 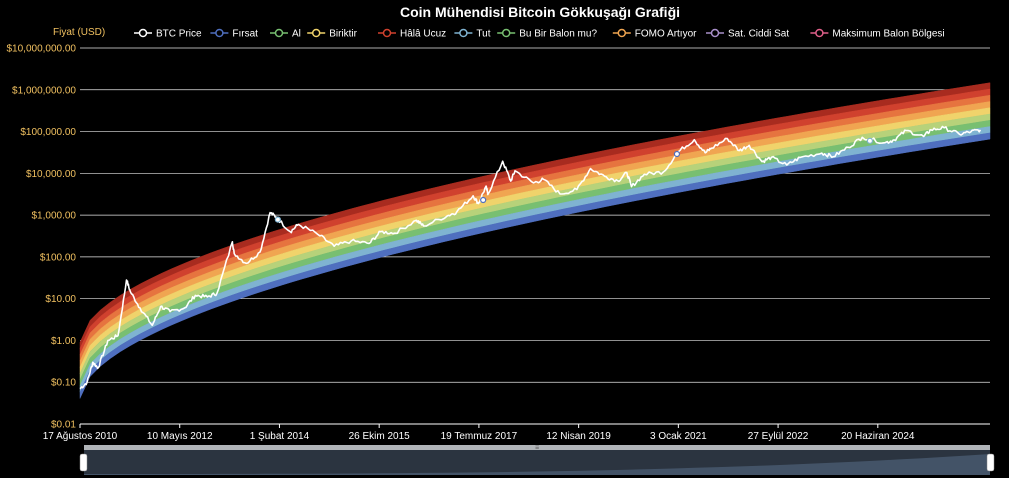 What do you see at coordinates (380, 436) in the screenshot?
I see `x-tick-label: 26 Ekim 2015` at bounding box center [380, 436].